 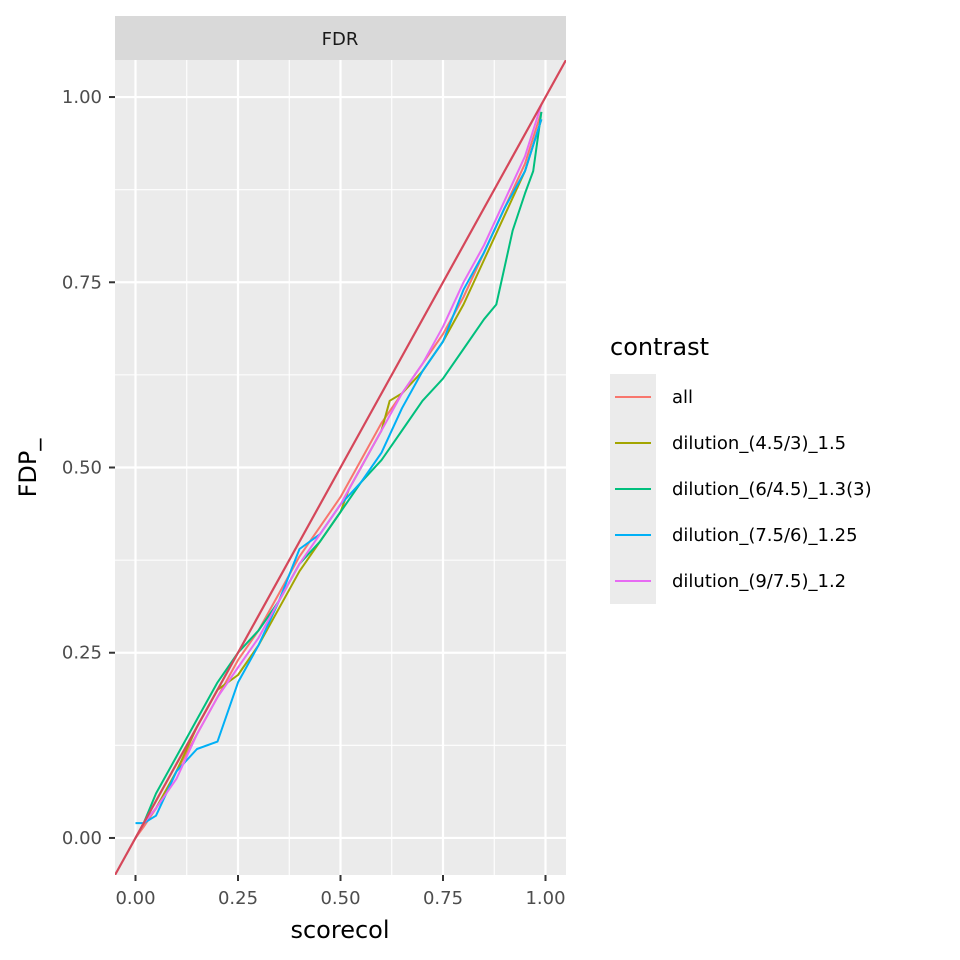 I want to click on x-tick-label: 0.00, so click(x=135, y=898).